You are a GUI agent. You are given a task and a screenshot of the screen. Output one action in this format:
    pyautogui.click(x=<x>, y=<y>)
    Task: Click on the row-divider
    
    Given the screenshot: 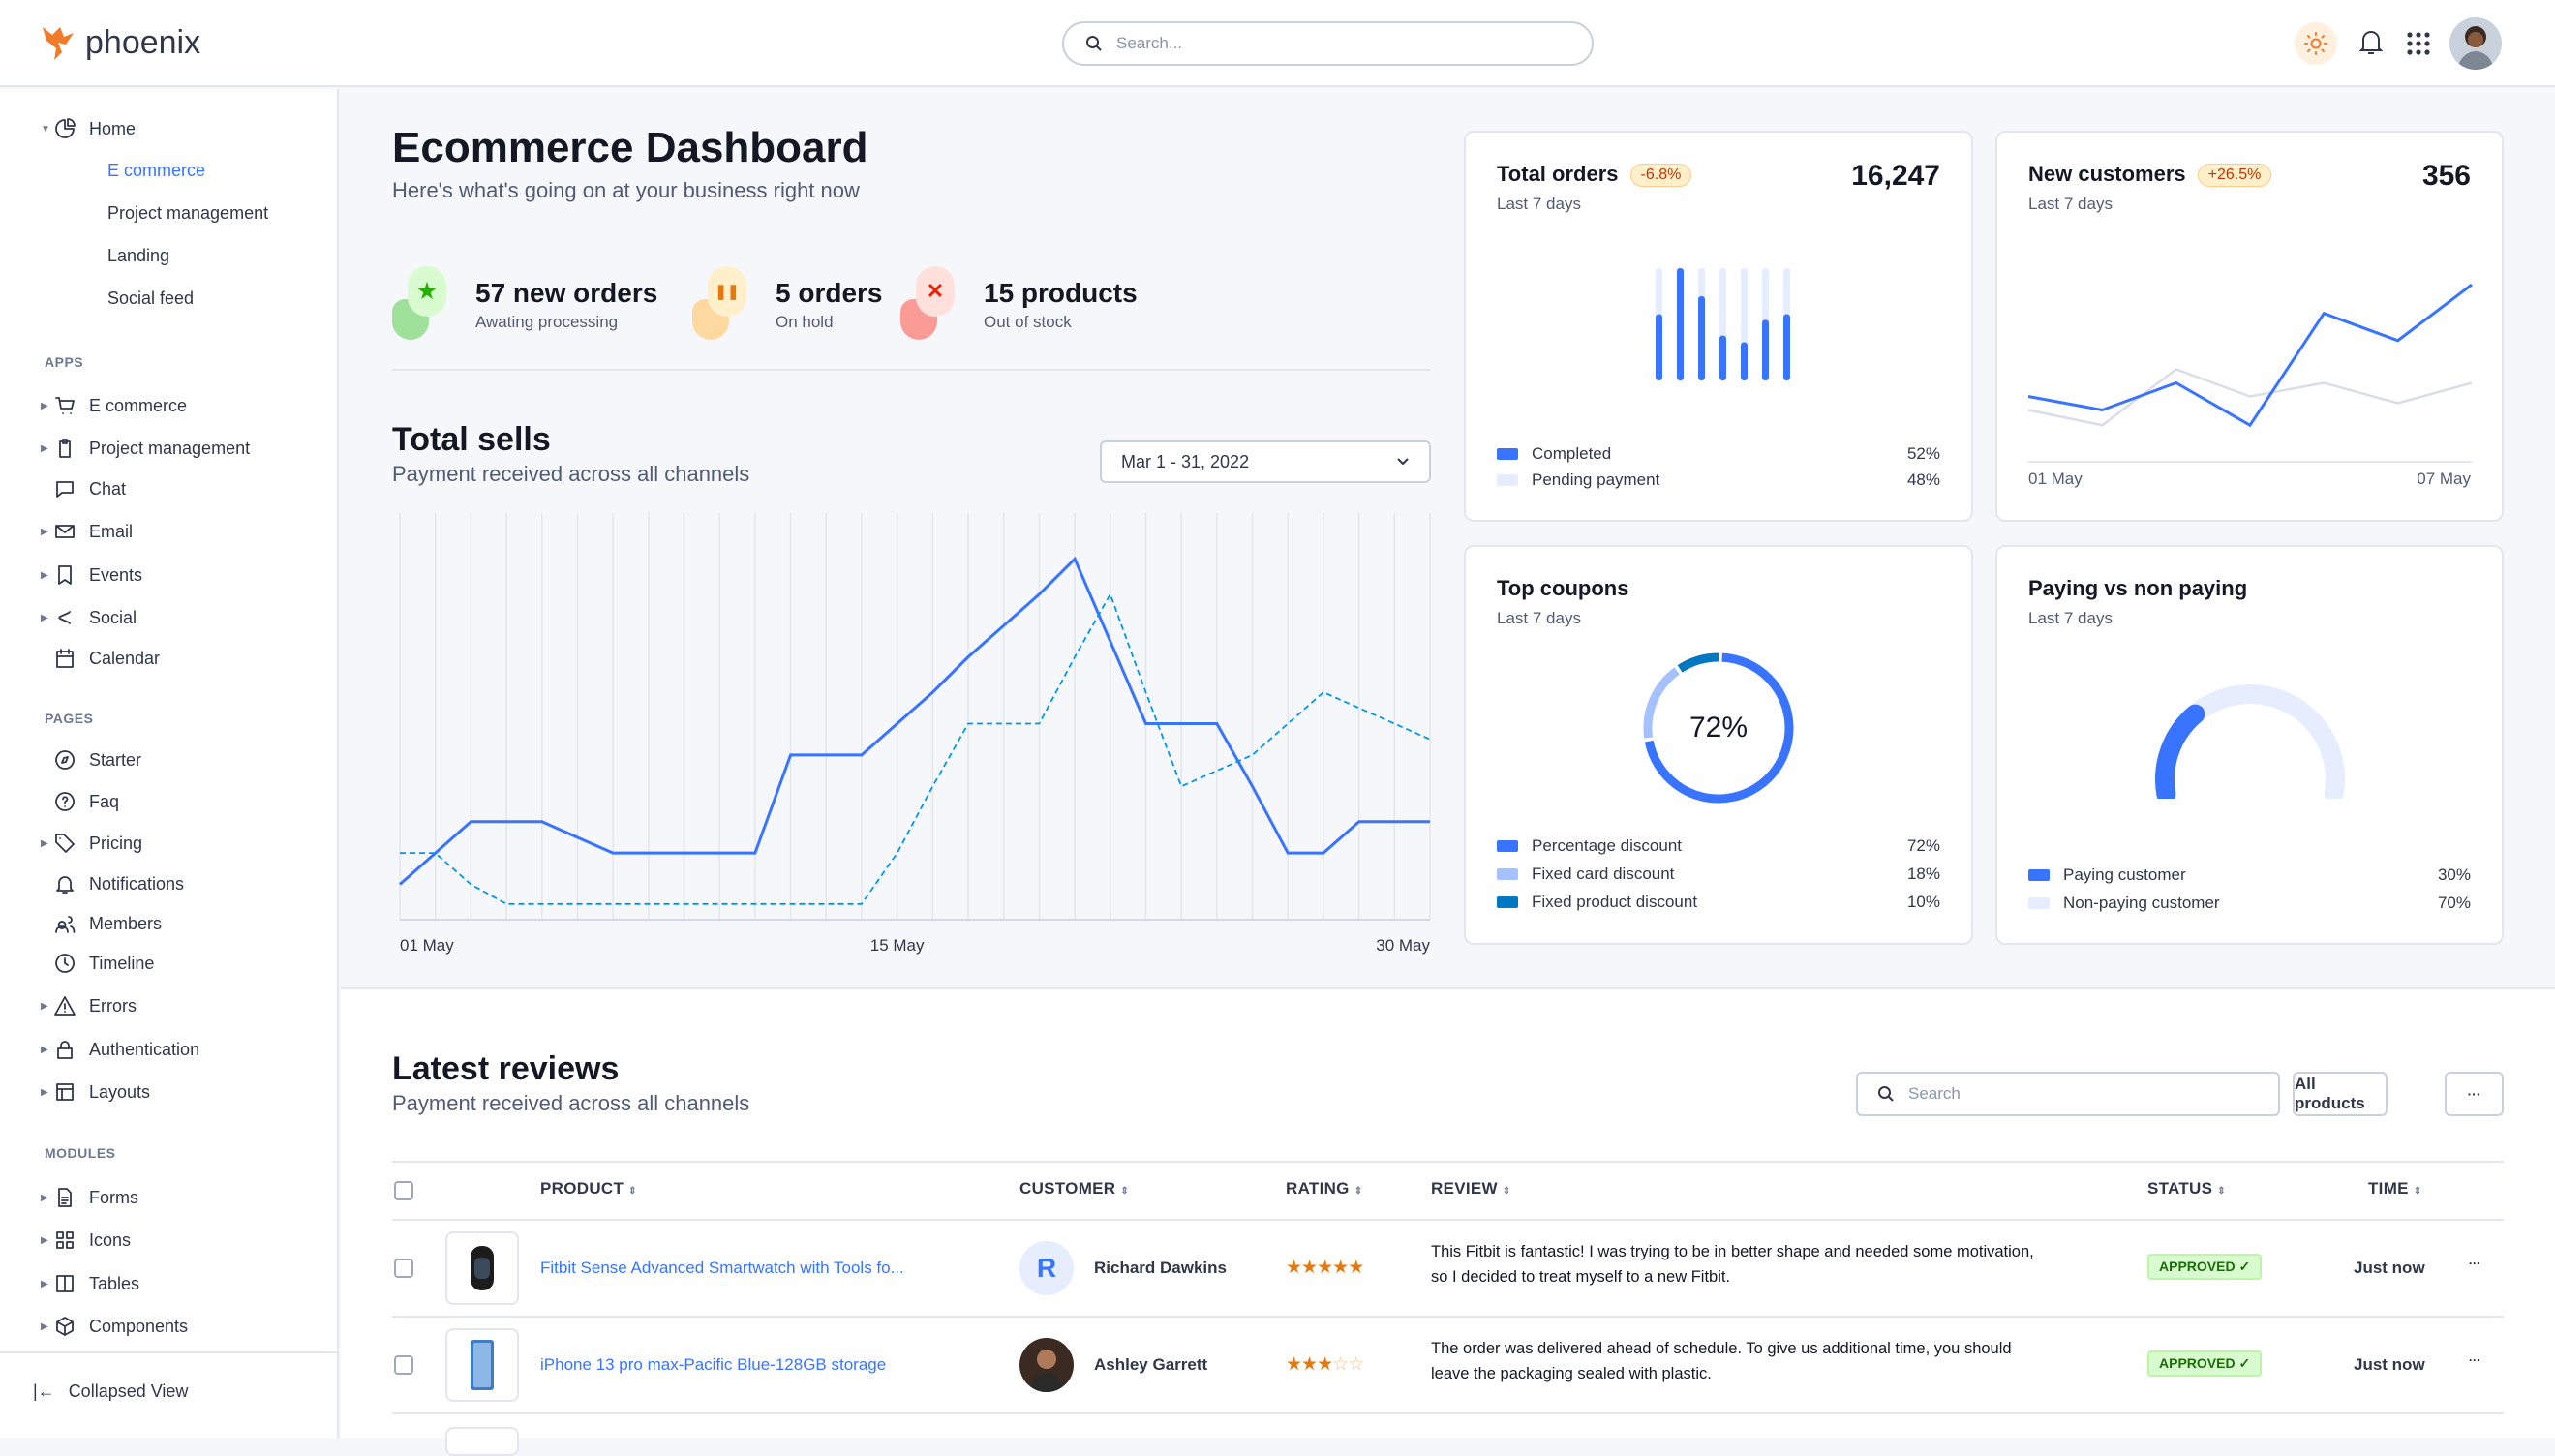 What is the action you would take?
    pyautogui.click(x=1448, y=1317)
    